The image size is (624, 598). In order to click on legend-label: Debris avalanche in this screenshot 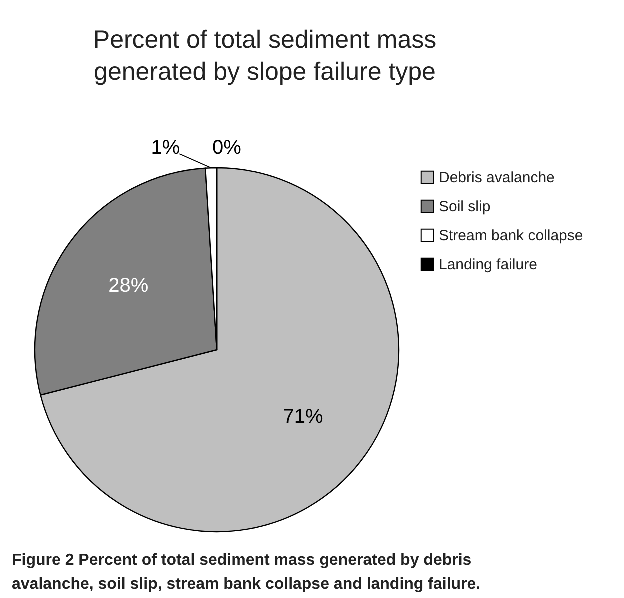, I will do `click(497, 178)`.